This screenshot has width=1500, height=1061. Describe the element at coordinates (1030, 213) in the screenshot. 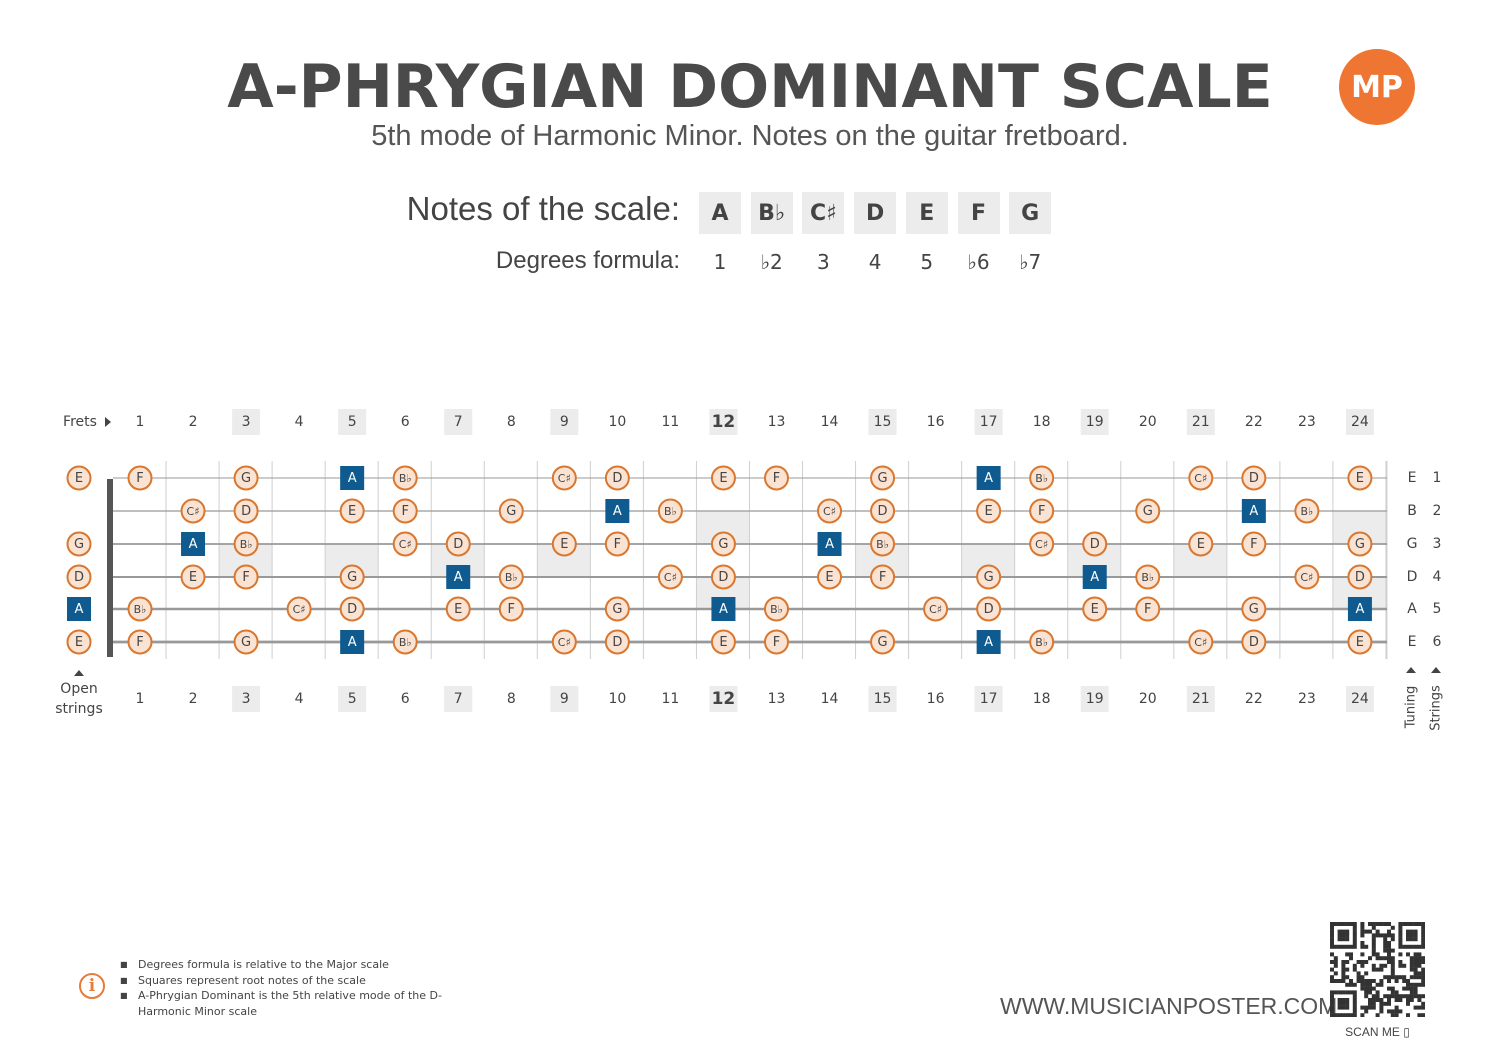

I see `scale-note-box: G` at that location.